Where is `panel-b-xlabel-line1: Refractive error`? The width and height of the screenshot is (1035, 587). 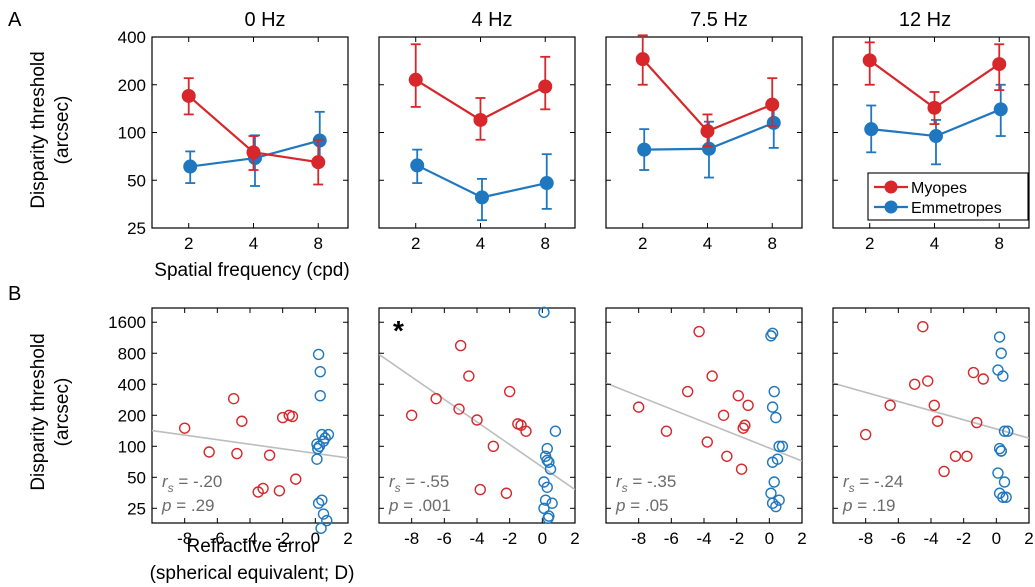 panel-b-xlabel-line1: Refractive error is located at coordinates (253, 546).